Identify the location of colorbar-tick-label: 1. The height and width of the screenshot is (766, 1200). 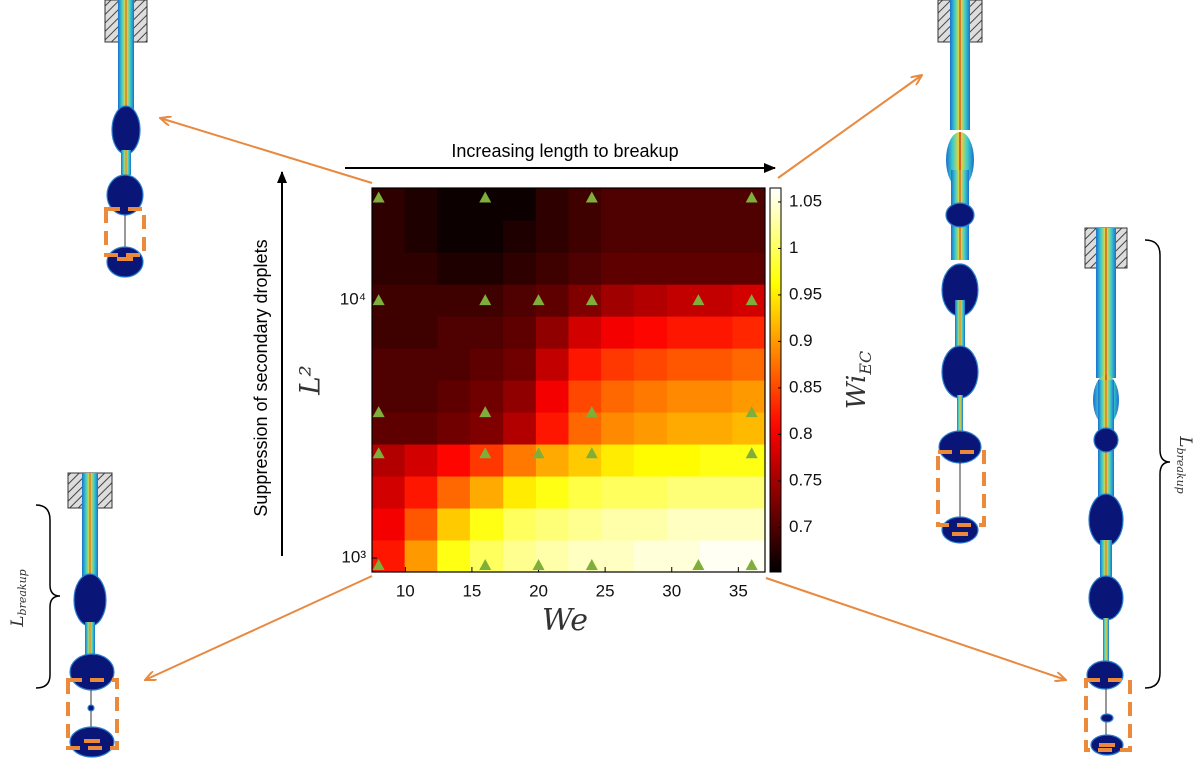
(793, 247).